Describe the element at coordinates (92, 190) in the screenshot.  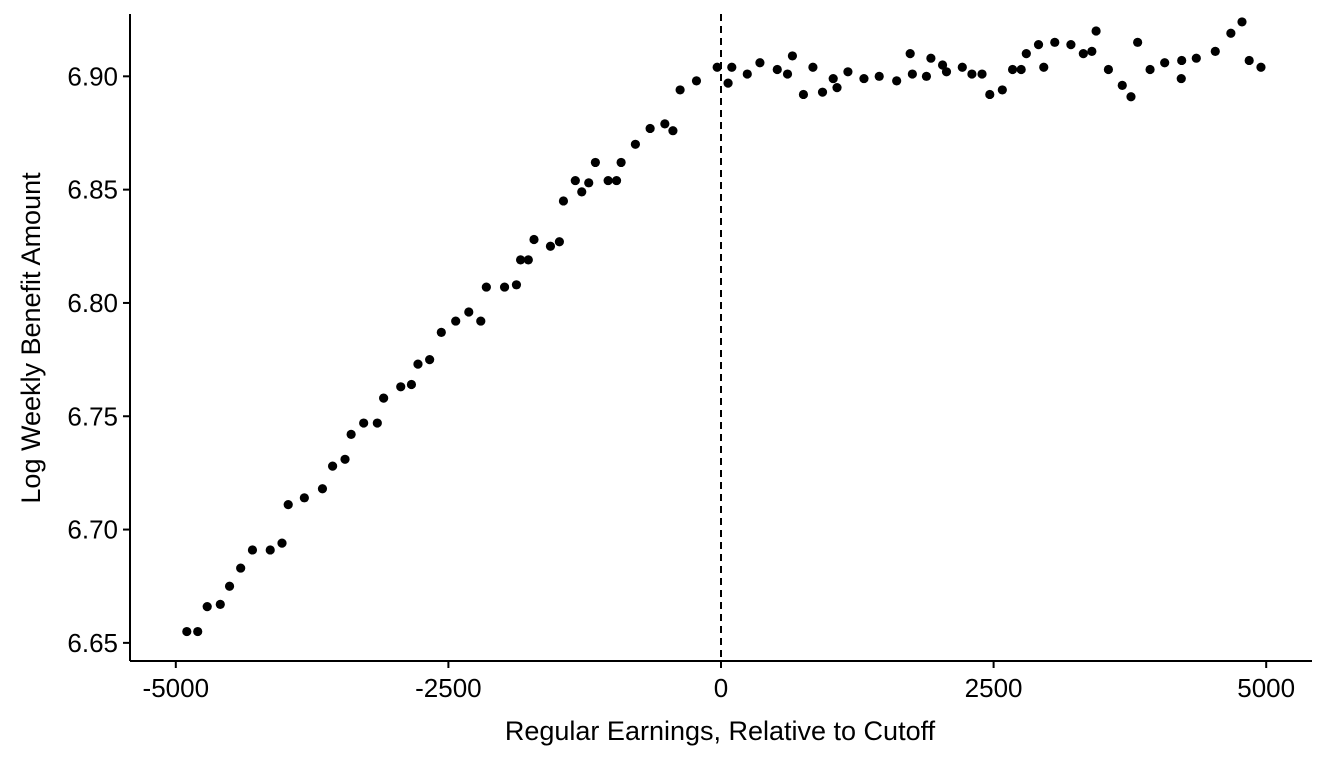
I see `y-tick-label: 6.85` at that location.